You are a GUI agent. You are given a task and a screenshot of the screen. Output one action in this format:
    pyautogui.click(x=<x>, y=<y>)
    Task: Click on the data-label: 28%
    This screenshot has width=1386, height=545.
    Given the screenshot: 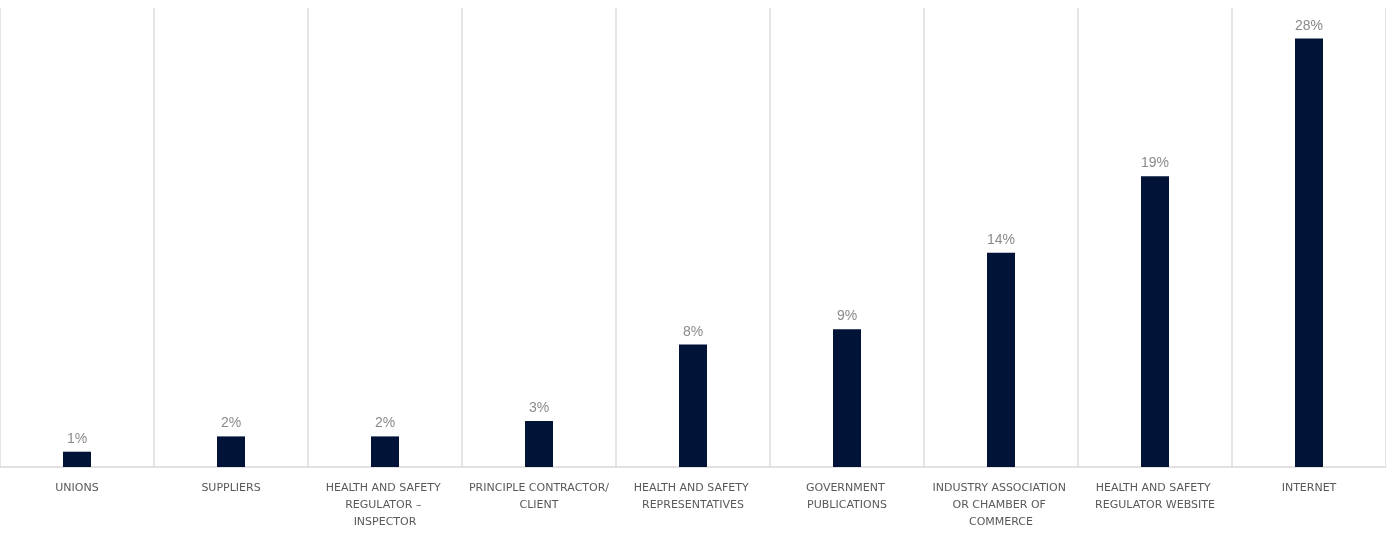 What is the action you would take?
    pyautogui.click(x=1309, y=24)
    